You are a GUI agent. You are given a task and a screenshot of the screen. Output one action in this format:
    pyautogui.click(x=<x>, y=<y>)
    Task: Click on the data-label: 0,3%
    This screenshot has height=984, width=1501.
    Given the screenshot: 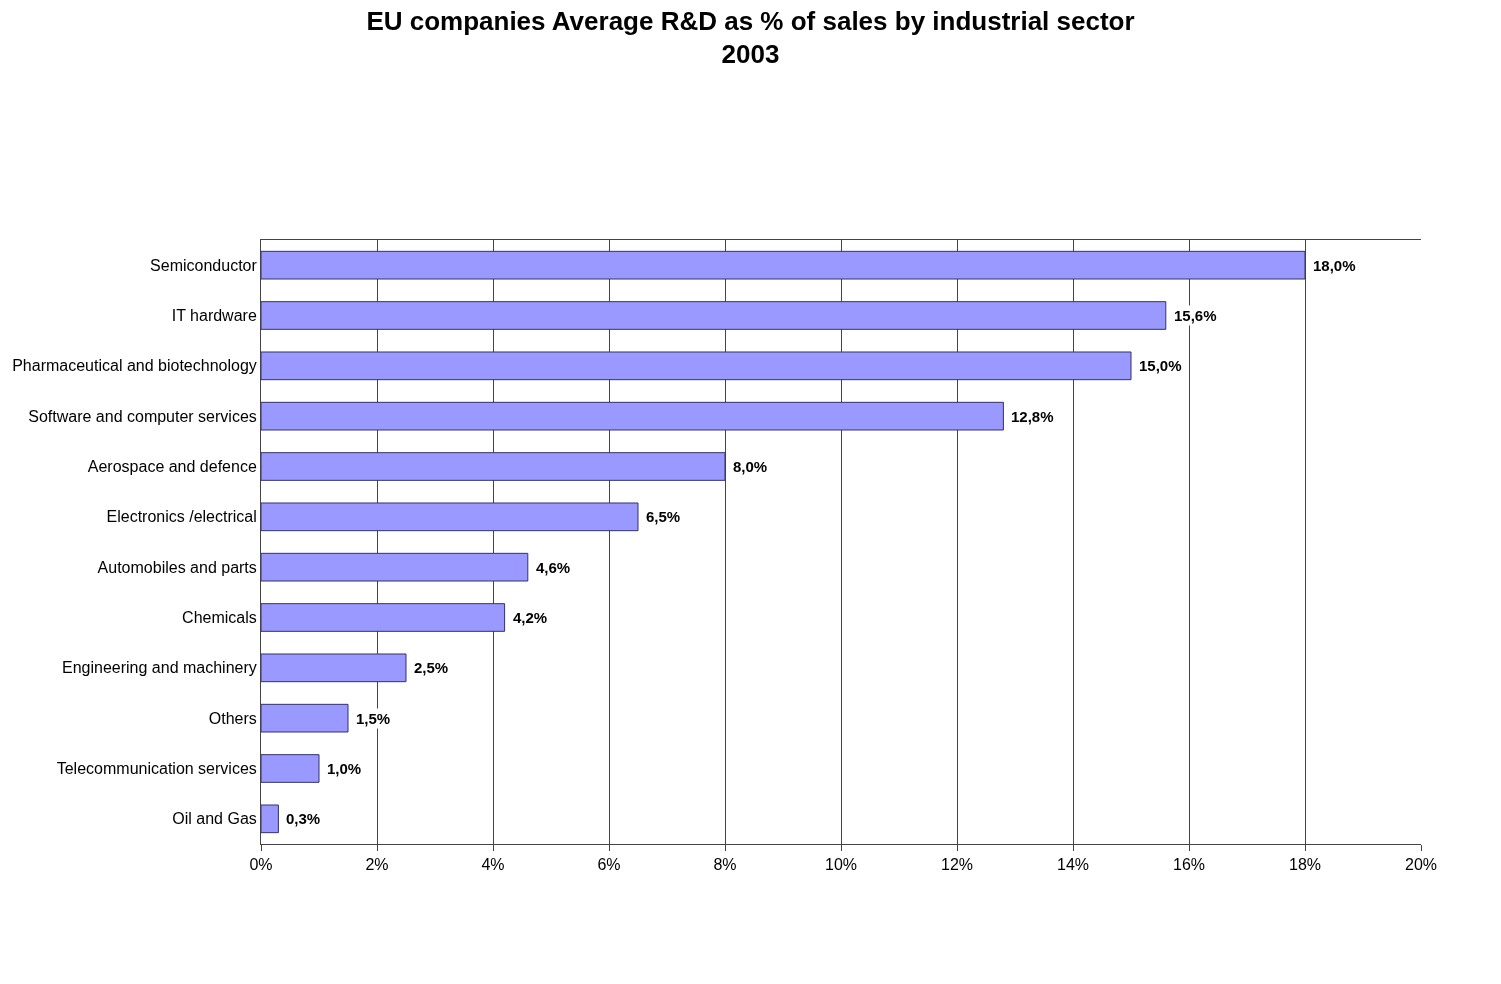 What is the action you would take?
    pyautogui.click(x=303, y=818)
    